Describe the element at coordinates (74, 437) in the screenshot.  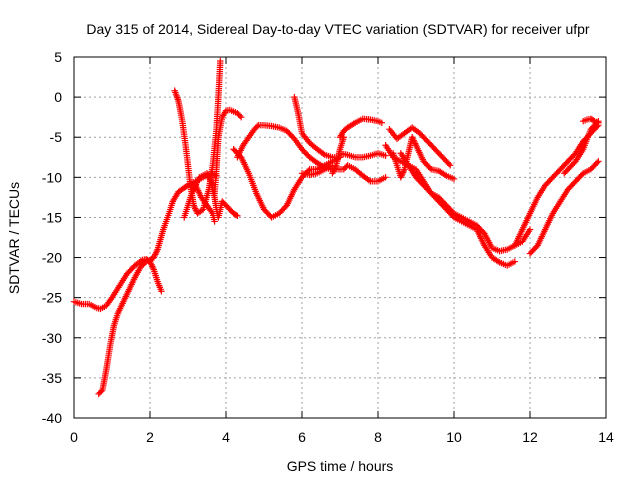
I see `x-tick-label: 0` at that location.